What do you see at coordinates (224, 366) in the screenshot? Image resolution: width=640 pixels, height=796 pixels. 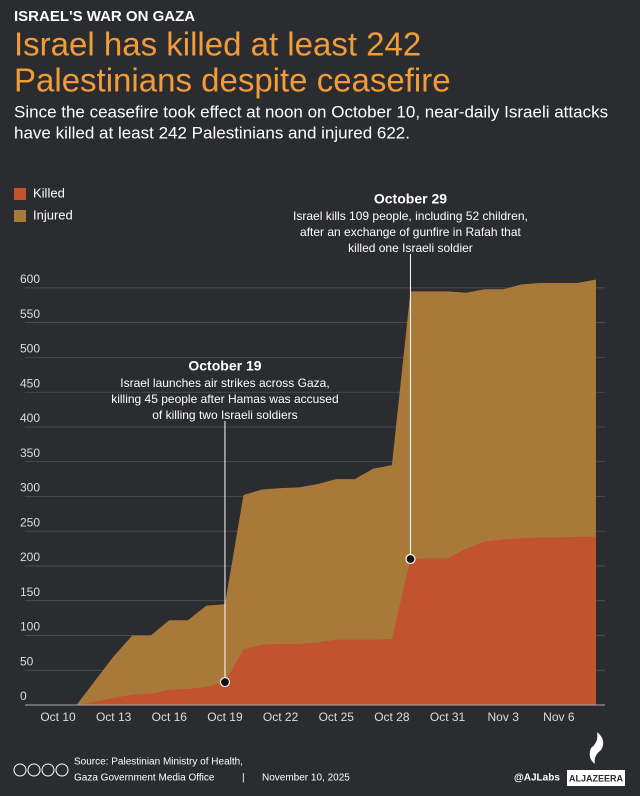 I see `annotation-title: October 19` at bounding box center [224, 366].